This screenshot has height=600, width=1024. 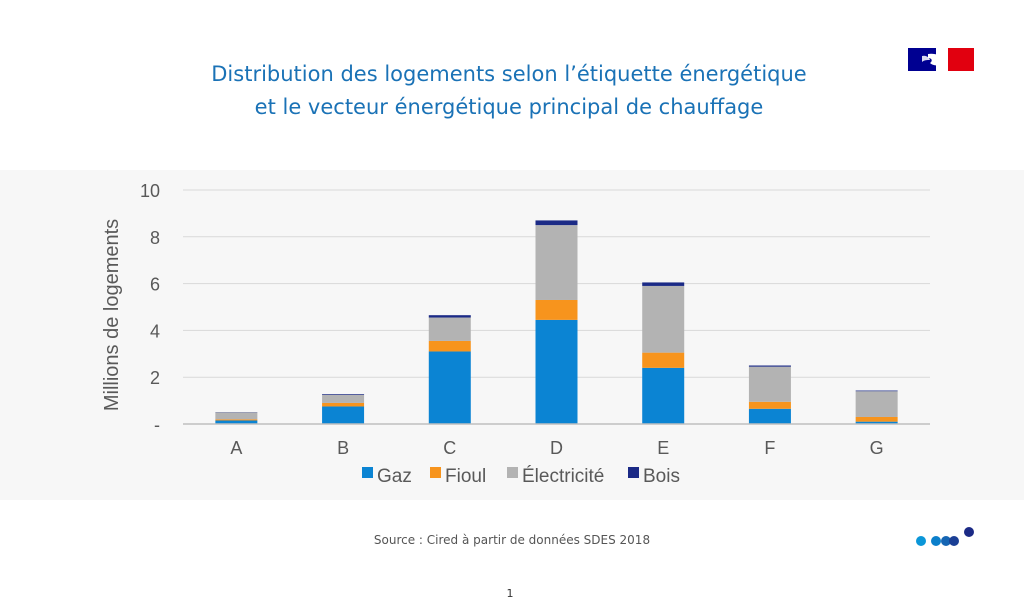 I want to click on x-tick-label: B, so click(x=343, y=448).